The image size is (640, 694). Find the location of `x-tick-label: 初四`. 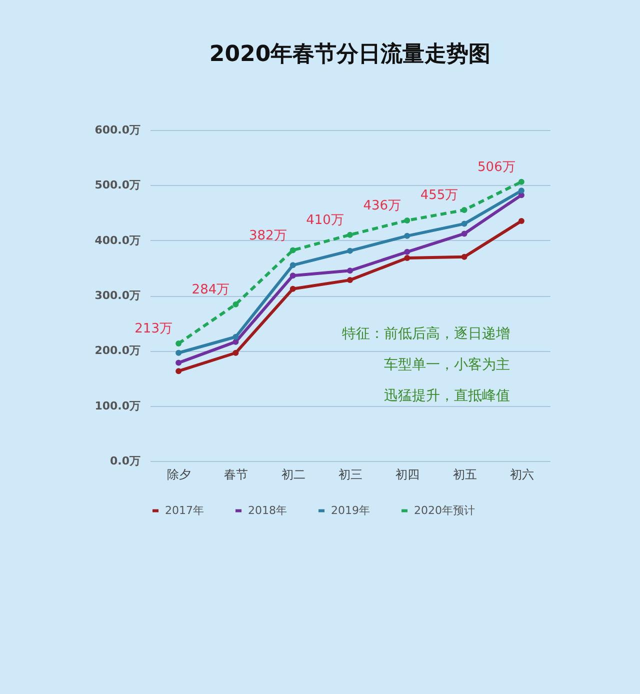

x-tick-label: 初四 is located at coordinates (408, 475).